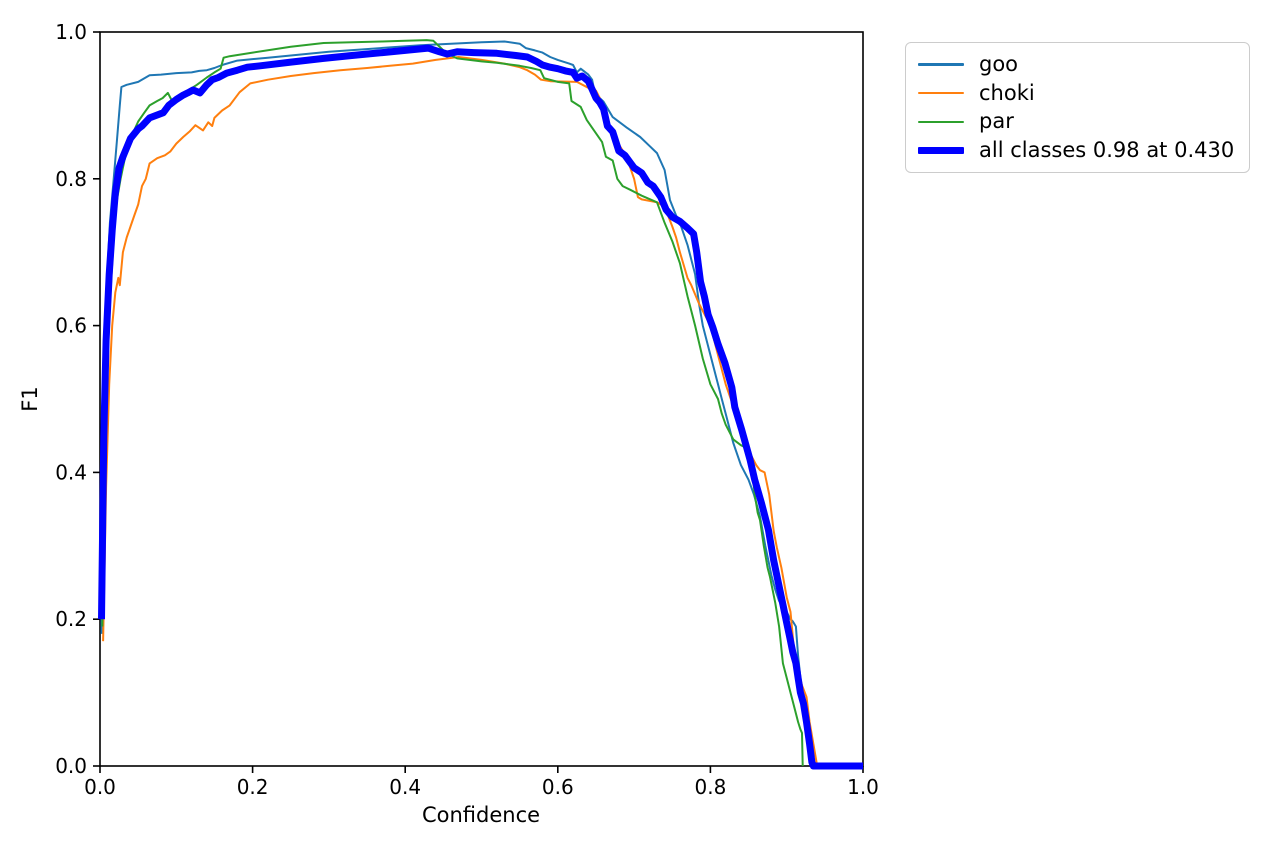 Image resolution: width=1280 pixels, height=853 pixels. What do you see at coordinates (558, 787) in the screenshot?
I see `x-tick-label: 0.6` at bounding box center [558, 787].